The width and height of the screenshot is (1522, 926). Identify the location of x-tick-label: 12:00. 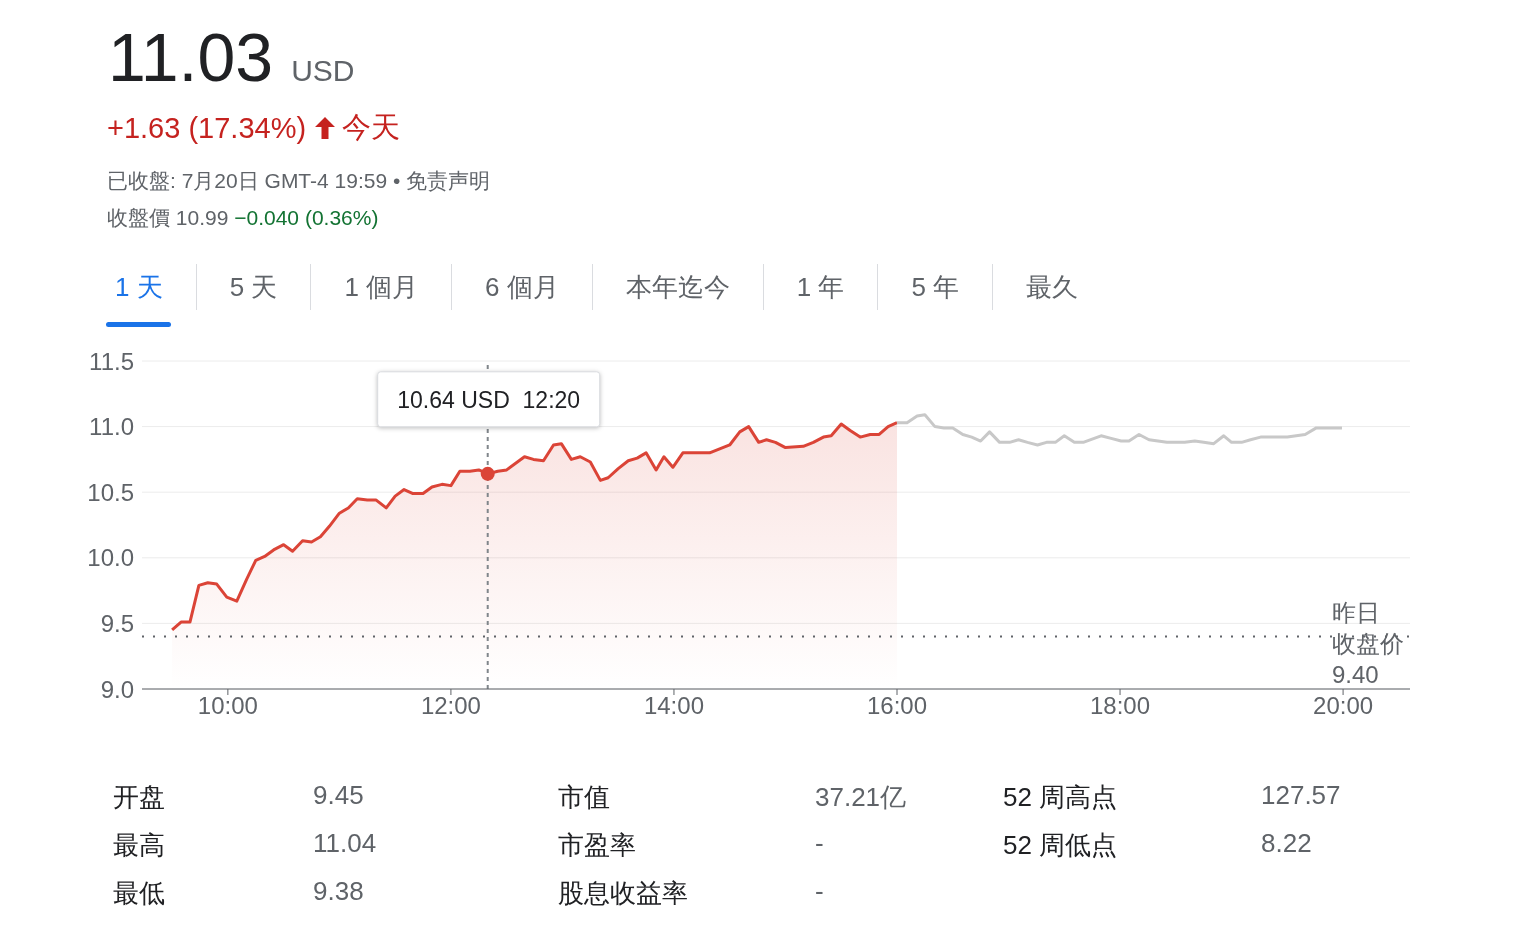
(450, 706).